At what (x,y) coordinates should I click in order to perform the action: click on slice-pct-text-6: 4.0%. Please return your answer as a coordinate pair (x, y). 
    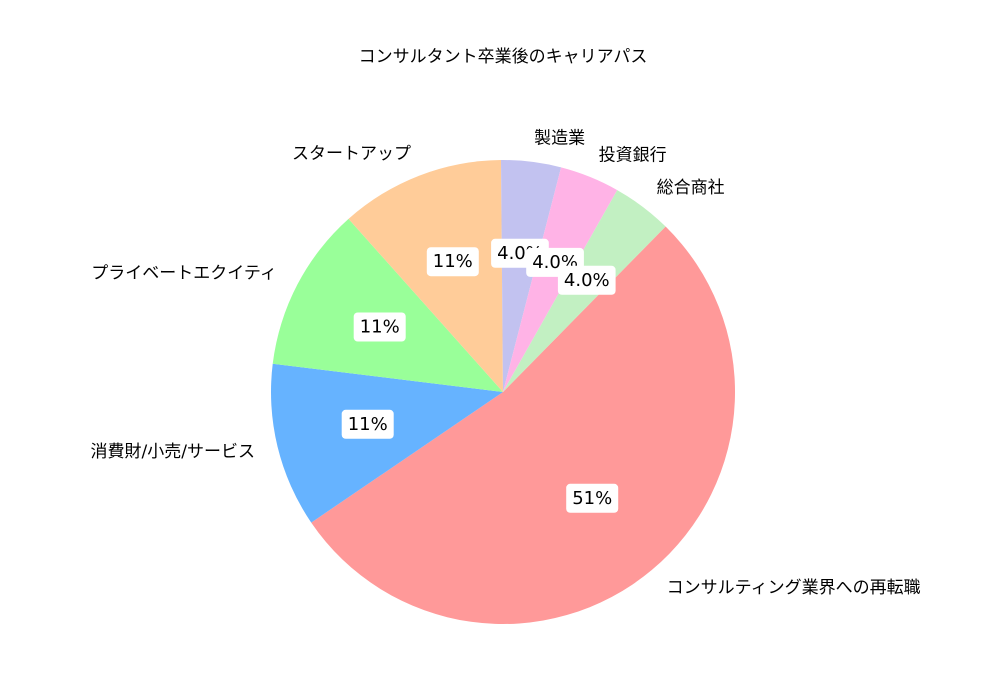
    Looking at the image, I should click on (587, 280).